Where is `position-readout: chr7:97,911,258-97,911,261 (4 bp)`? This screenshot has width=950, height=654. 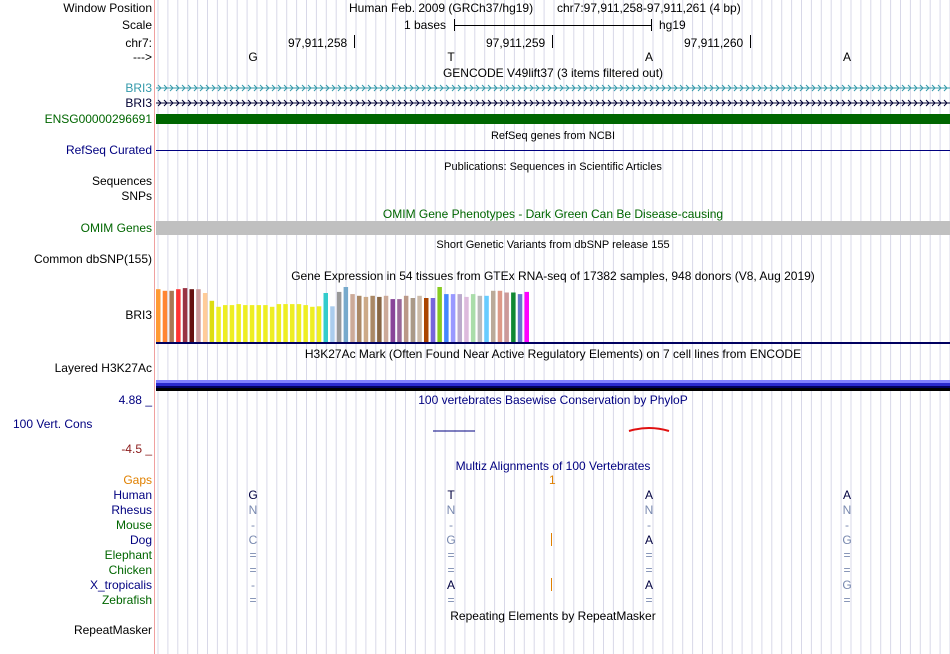 position-readout: chr7:97,911,258-97,911,261 (4 bp) is located at coordinates (649, 8).